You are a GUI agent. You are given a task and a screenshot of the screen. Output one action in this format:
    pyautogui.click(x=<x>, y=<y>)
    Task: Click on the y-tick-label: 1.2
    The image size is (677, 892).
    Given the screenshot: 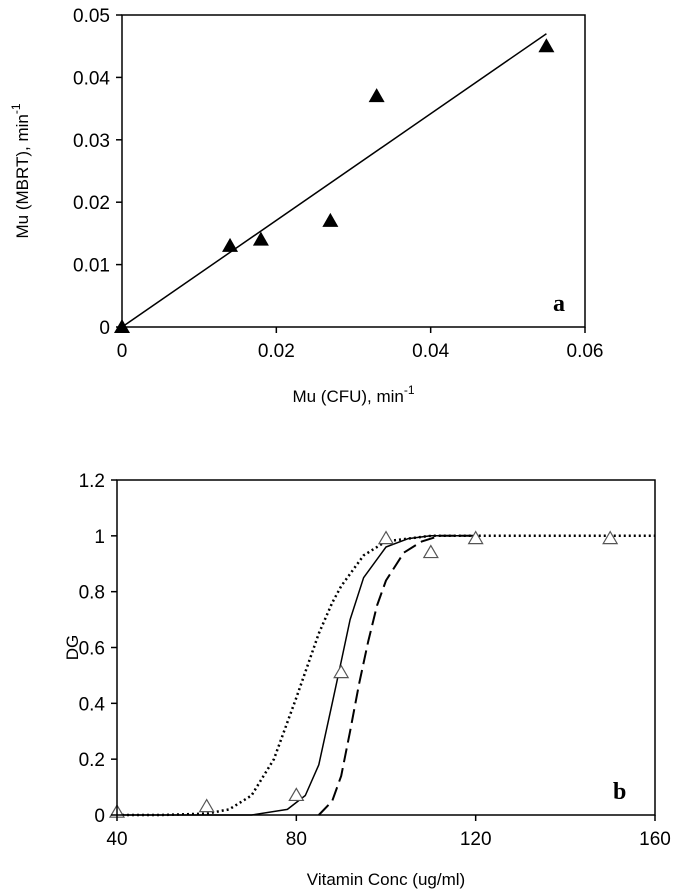 What is the action you would take?
    pyautogui.click(x=92, y=481)
    